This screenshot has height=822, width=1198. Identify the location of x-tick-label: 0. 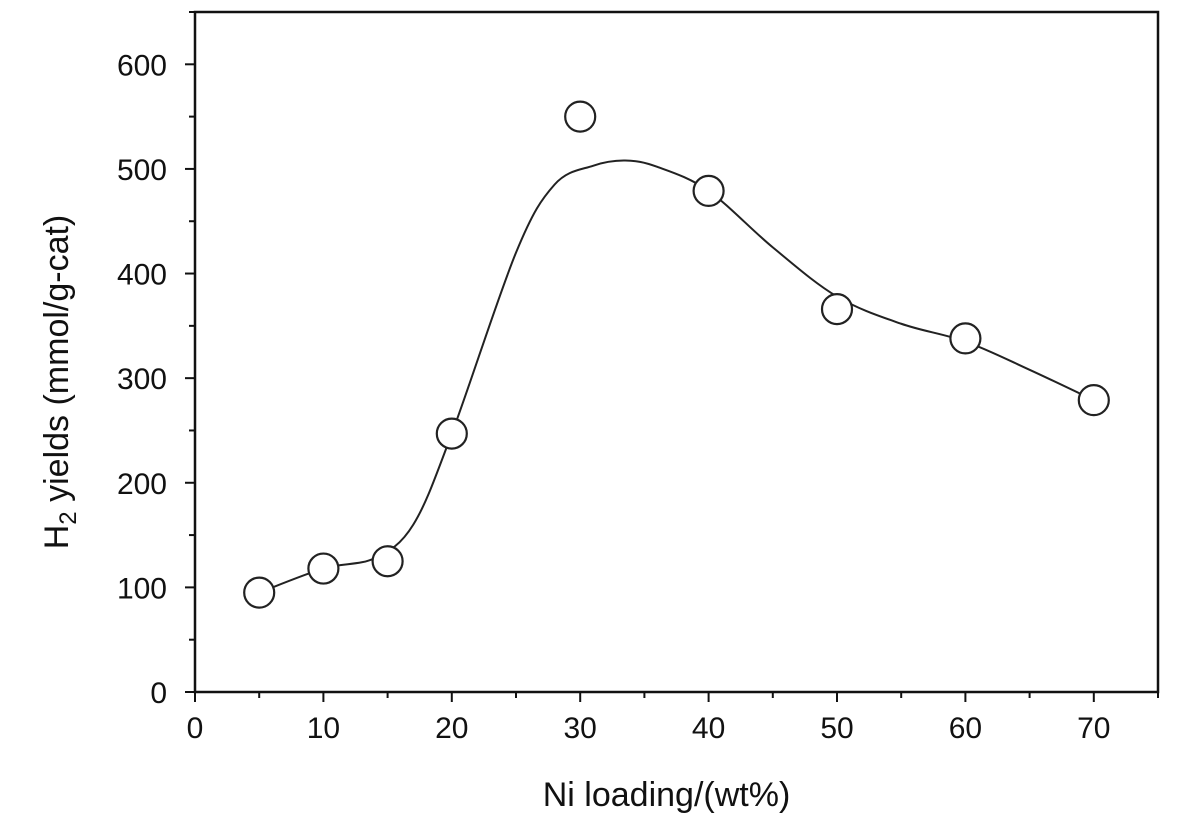
(195, 728).